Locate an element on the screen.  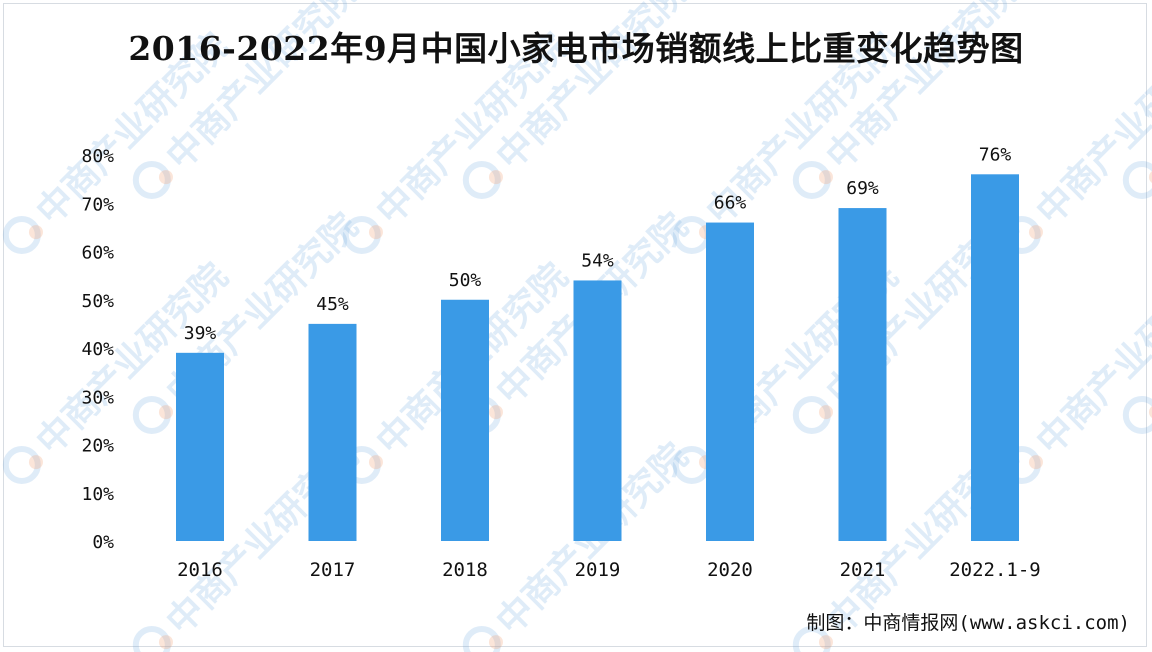
y-tick-label: 30% is located at coordinates (97, 397).